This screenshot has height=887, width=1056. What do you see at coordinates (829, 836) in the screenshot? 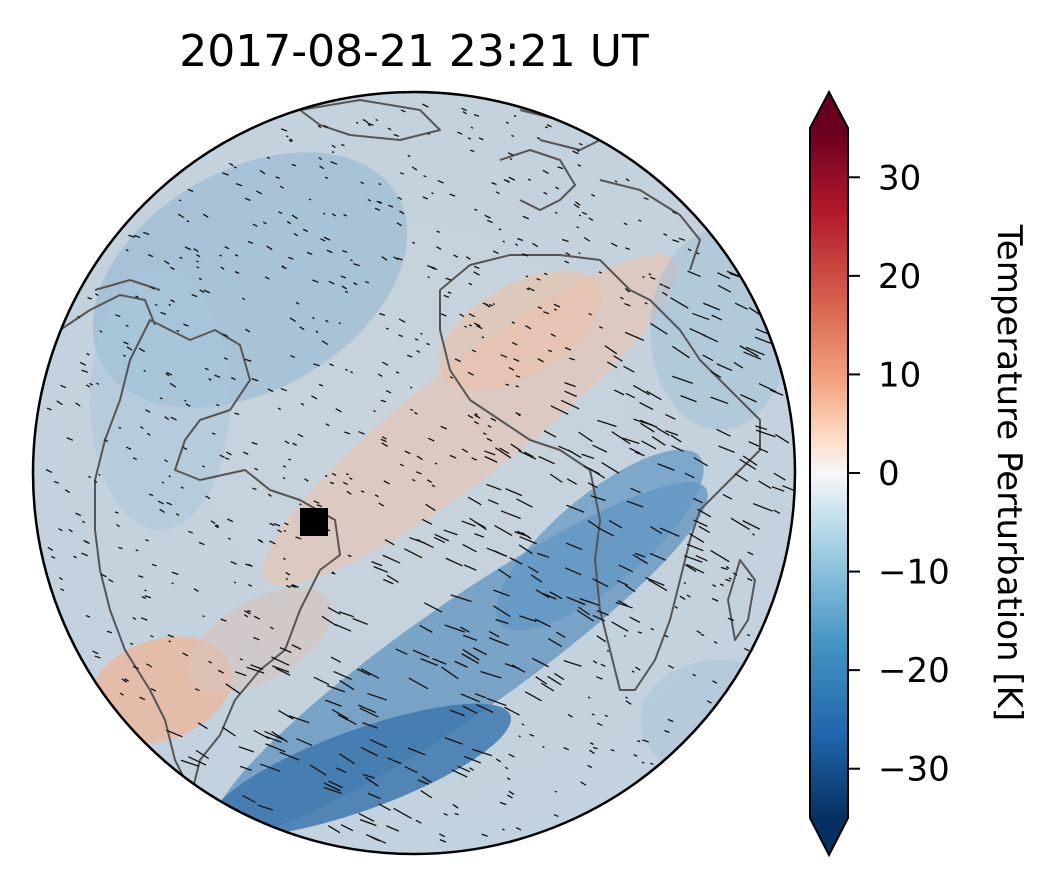
I see `colorbar-extend-bottom` at bounding box center [829, 836].